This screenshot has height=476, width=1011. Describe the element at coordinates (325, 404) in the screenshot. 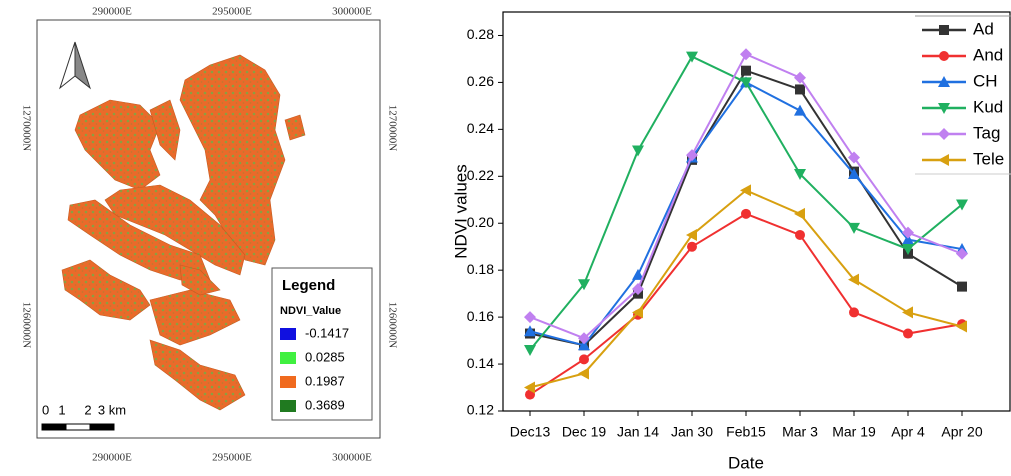

I see `legend-label: 0.3689` at that location.